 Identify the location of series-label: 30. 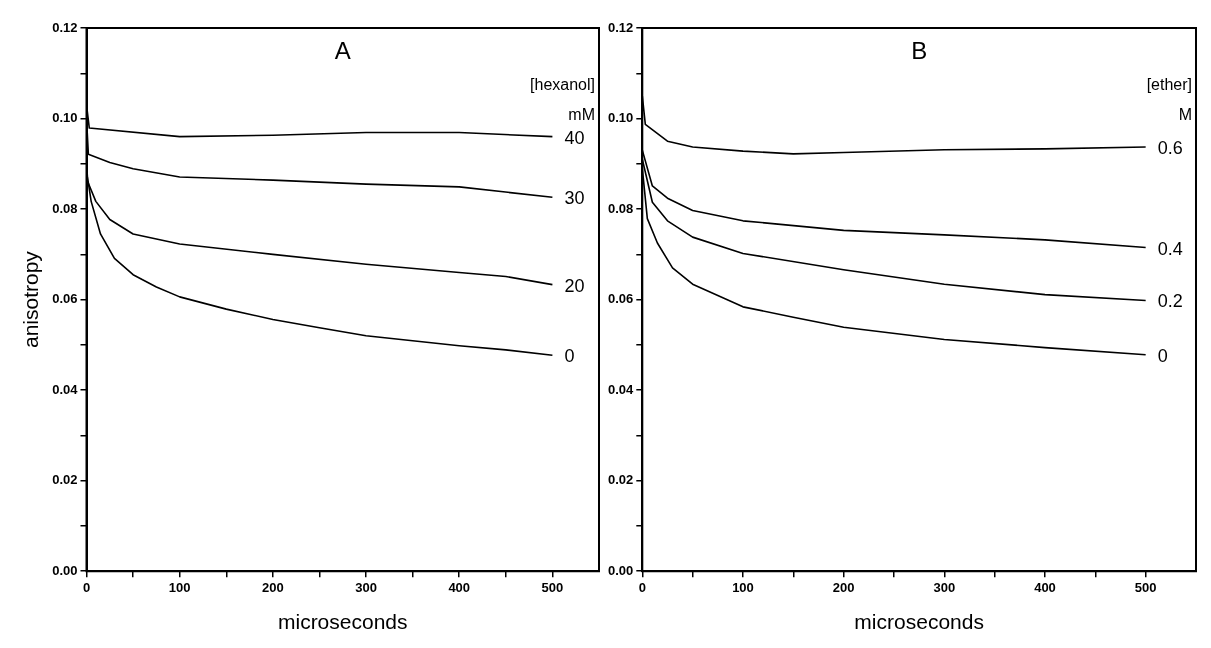
(574, 198).